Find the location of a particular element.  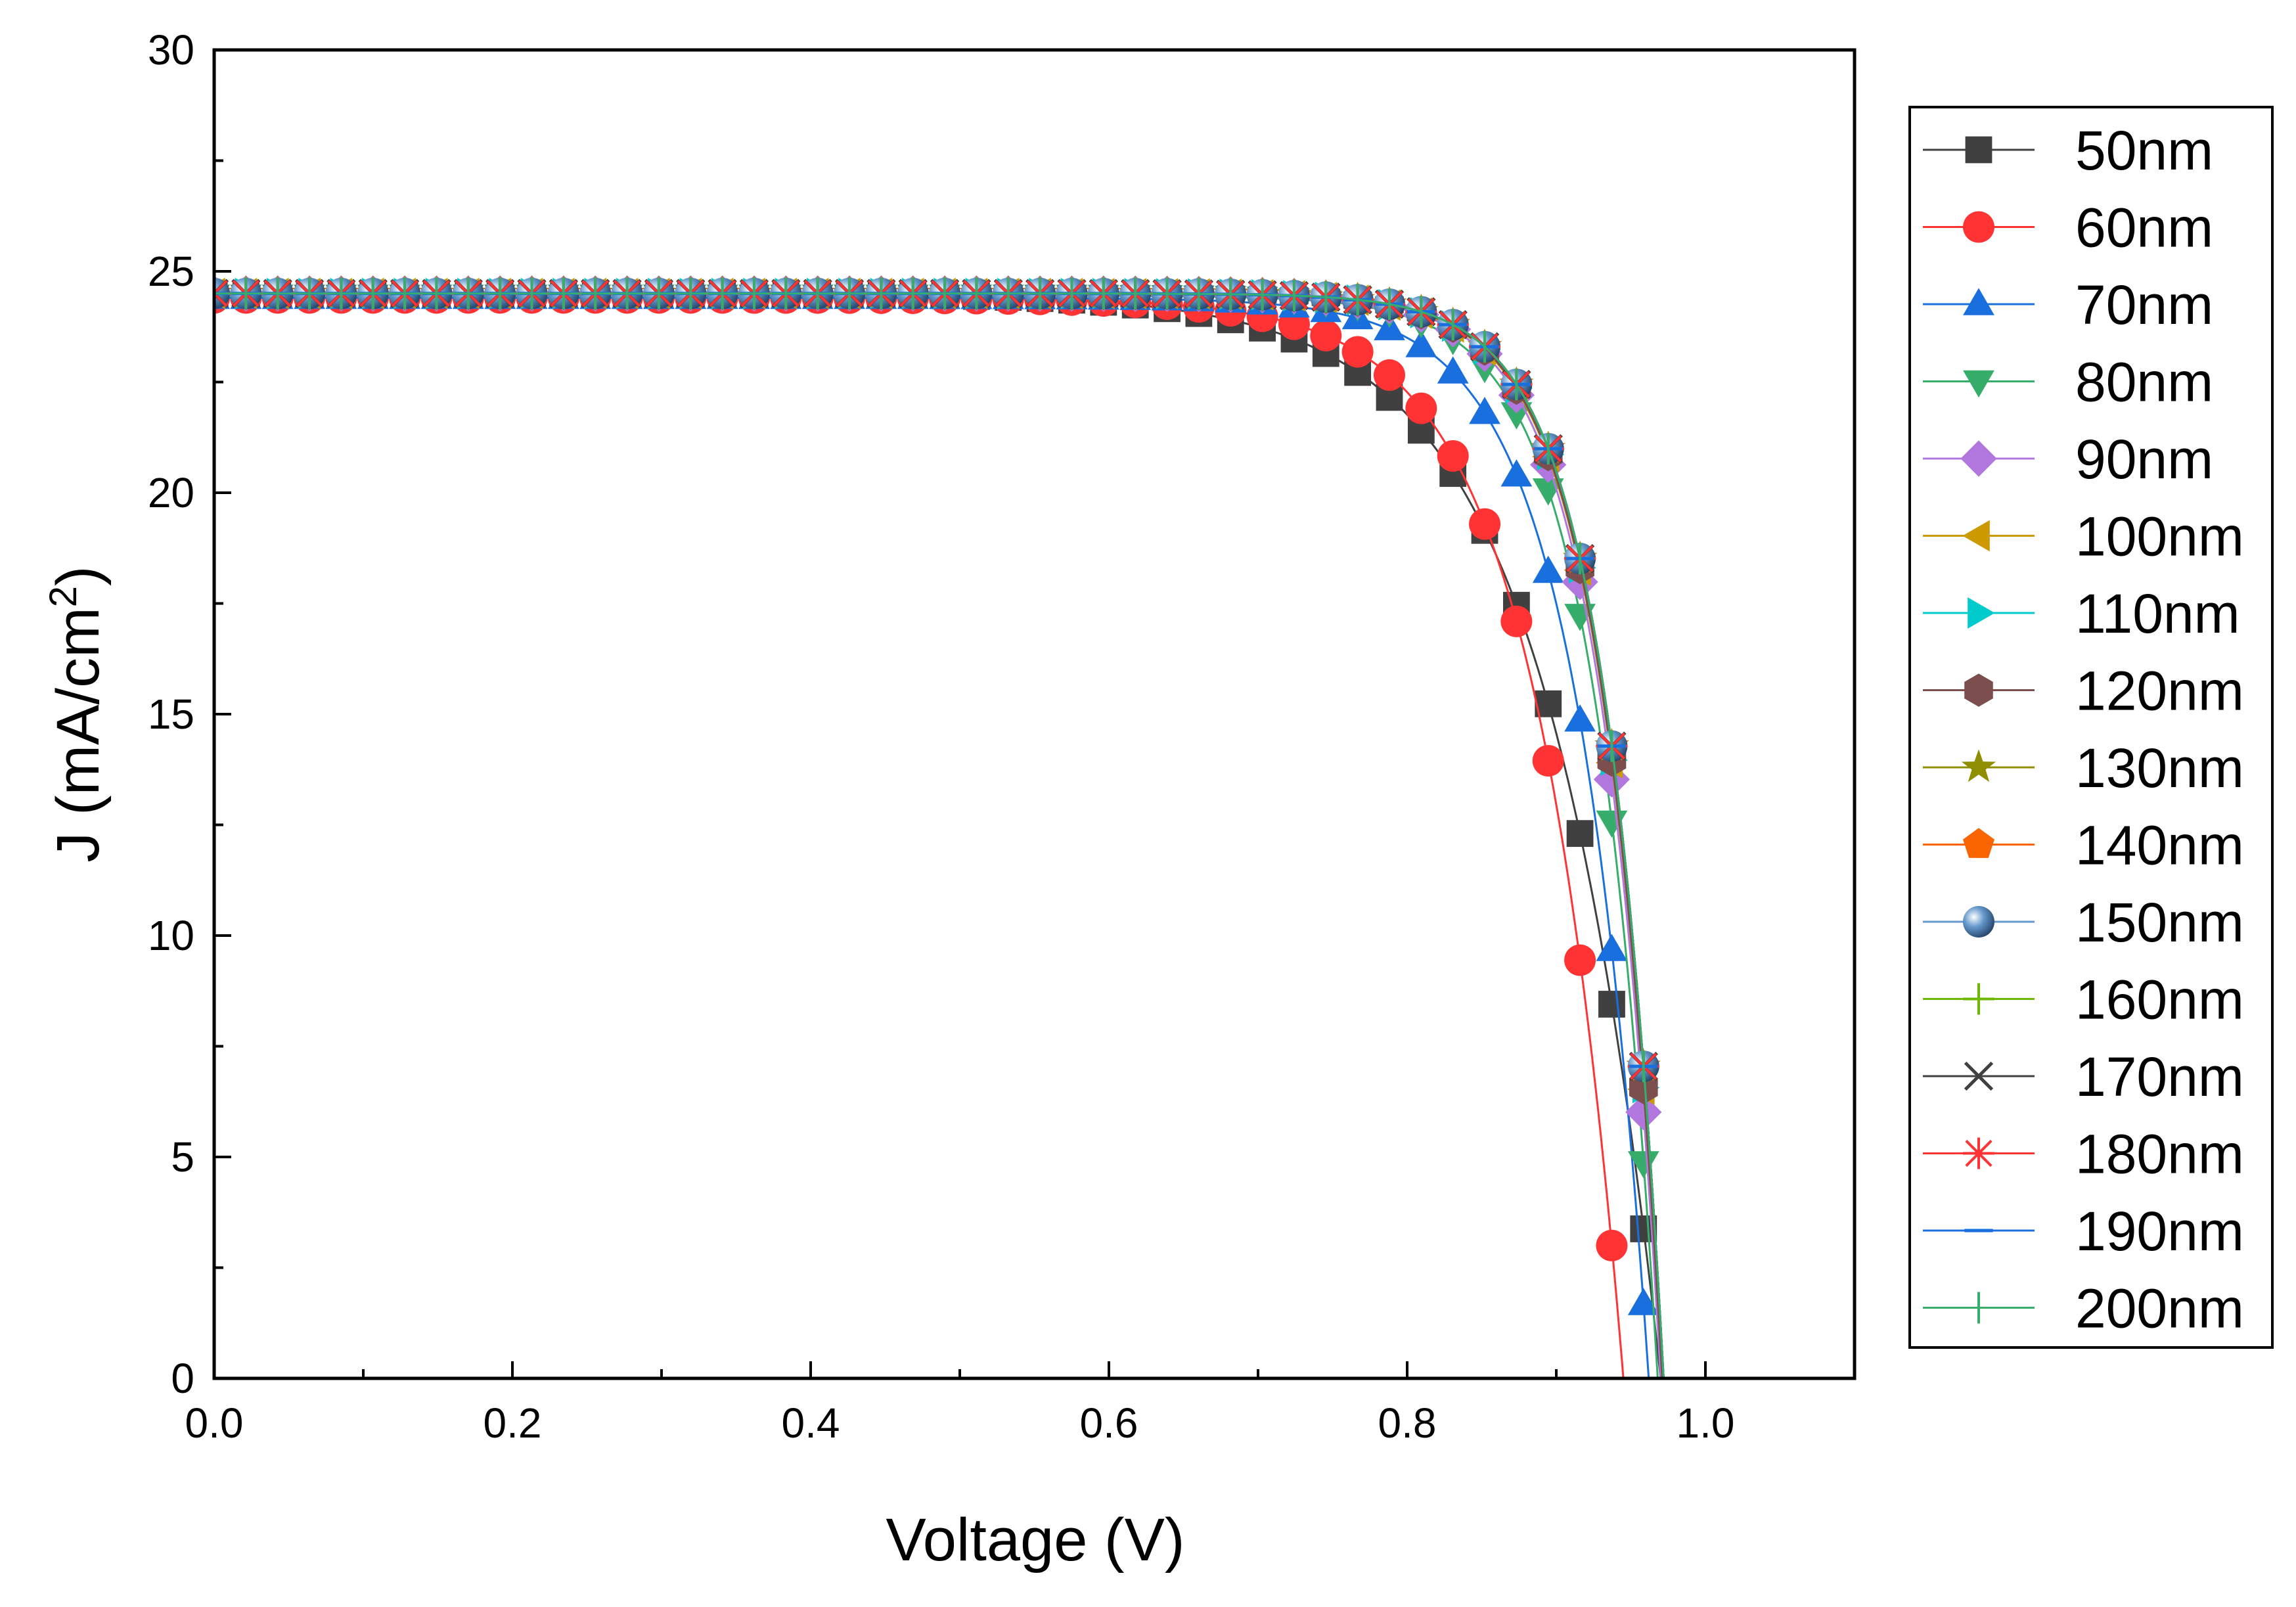

y-axis-title-suffix: ) is located at coordinates (79, 576).